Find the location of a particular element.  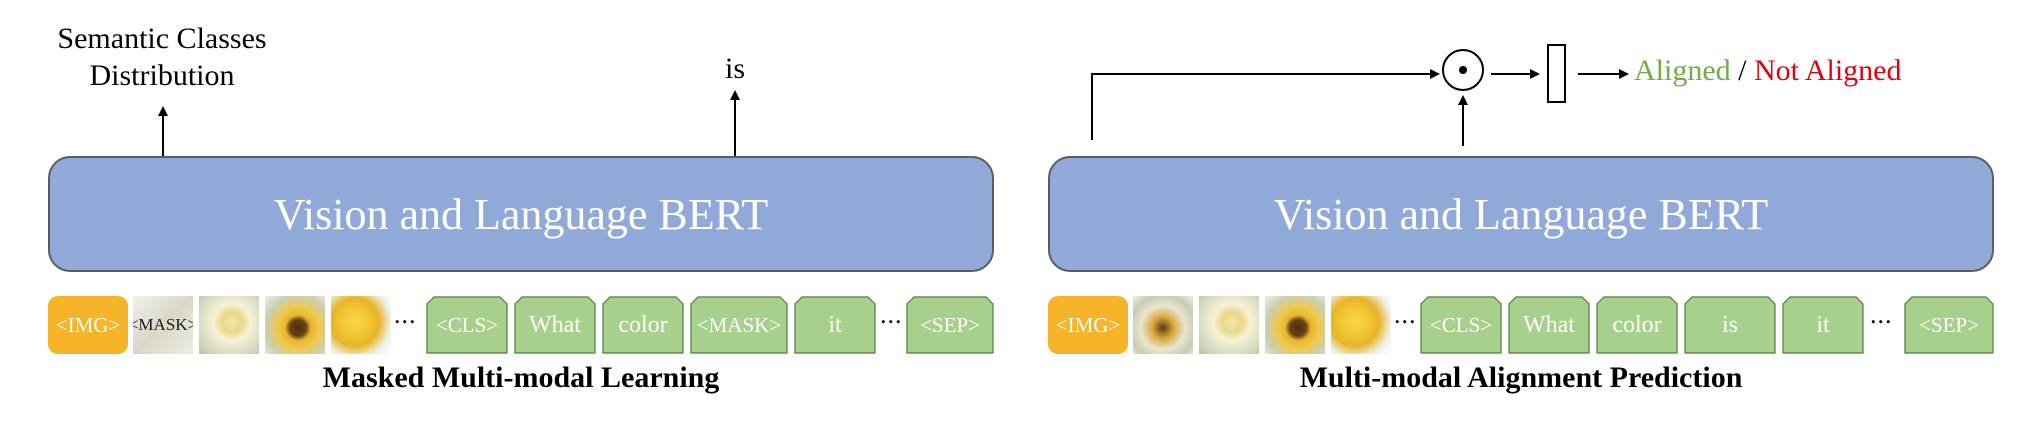

not-aligned-label: Not Aligned is located at coordinates (1828, 70).